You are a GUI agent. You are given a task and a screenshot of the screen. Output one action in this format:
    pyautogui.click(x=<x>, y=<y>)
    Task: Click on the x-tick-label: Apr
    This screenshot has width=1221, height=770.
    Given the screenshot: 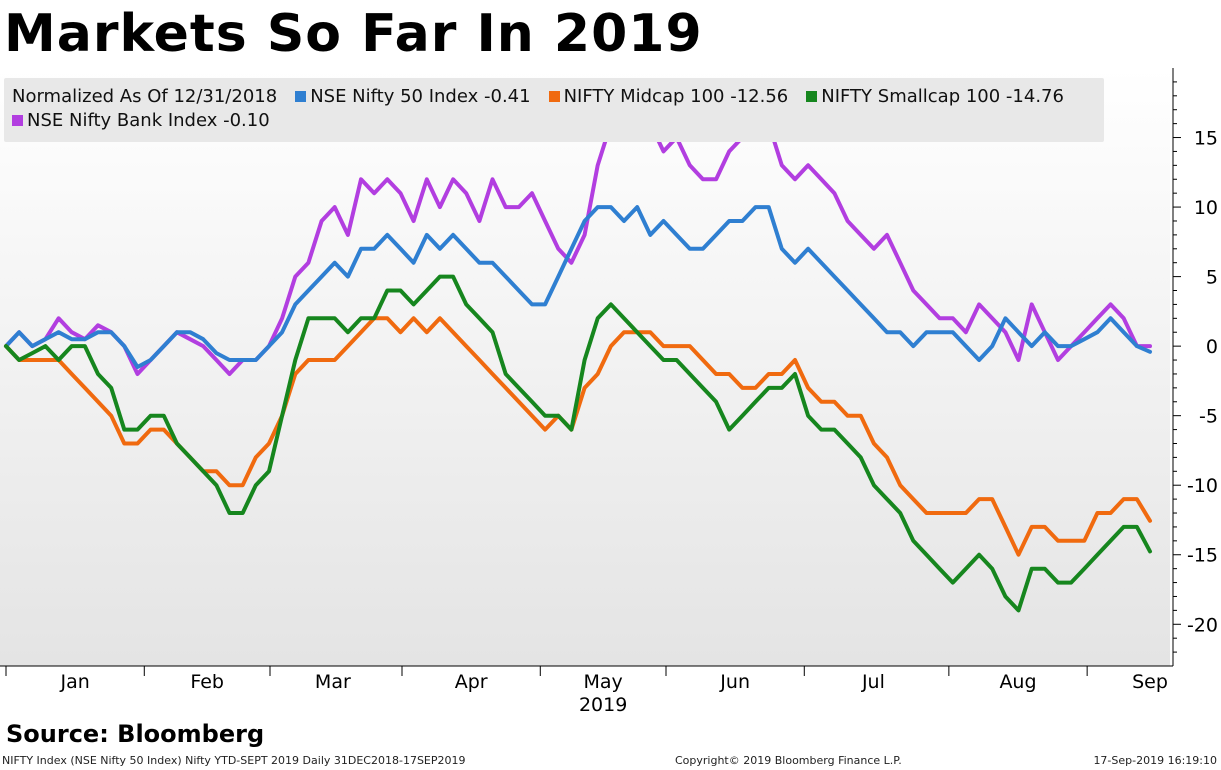 What is the action you would take?
    pyautogui.click(x=471, y=682)
    